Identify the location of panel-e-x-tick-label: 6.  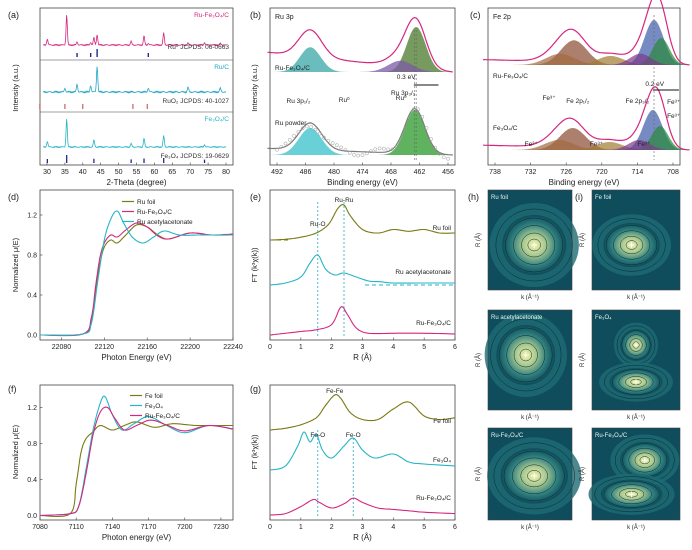
(455, 347).